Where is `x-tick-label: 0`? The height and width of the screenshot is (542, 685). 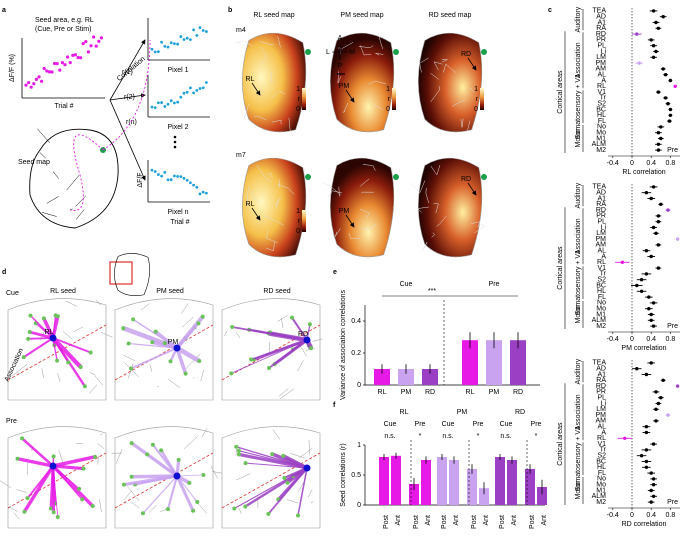 x-tick-label: 0 is located at coordinates (632, 515).